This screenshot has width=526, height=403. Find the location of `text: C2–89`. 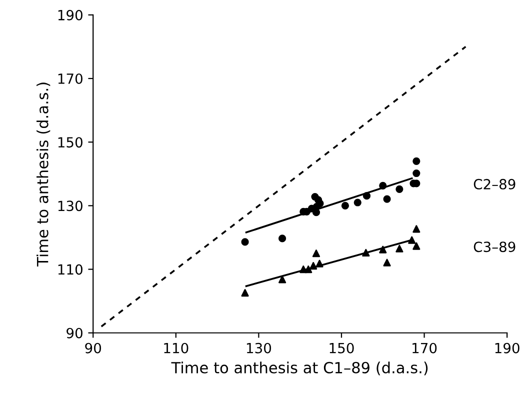

text: C2–89 is located at coordinates (495, 184).